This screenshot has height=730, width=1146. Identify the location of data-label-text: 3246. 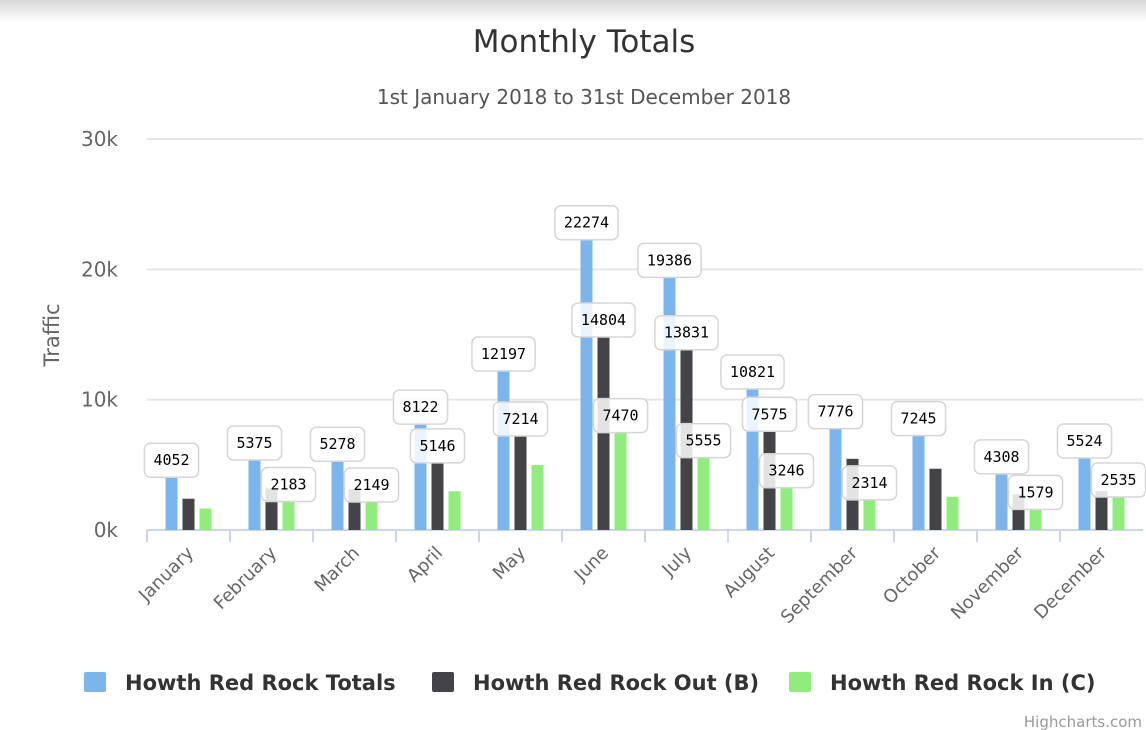
(786, 471).